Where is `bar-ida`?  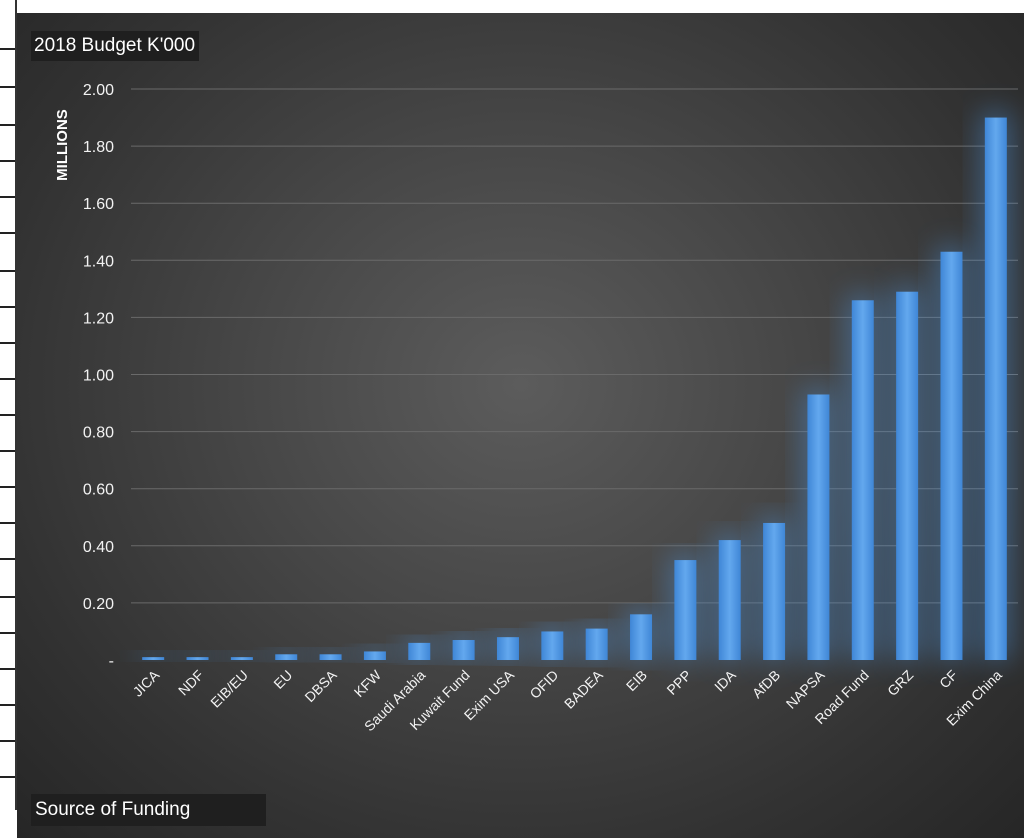
bar-ida is located at coordinates (729, 600).